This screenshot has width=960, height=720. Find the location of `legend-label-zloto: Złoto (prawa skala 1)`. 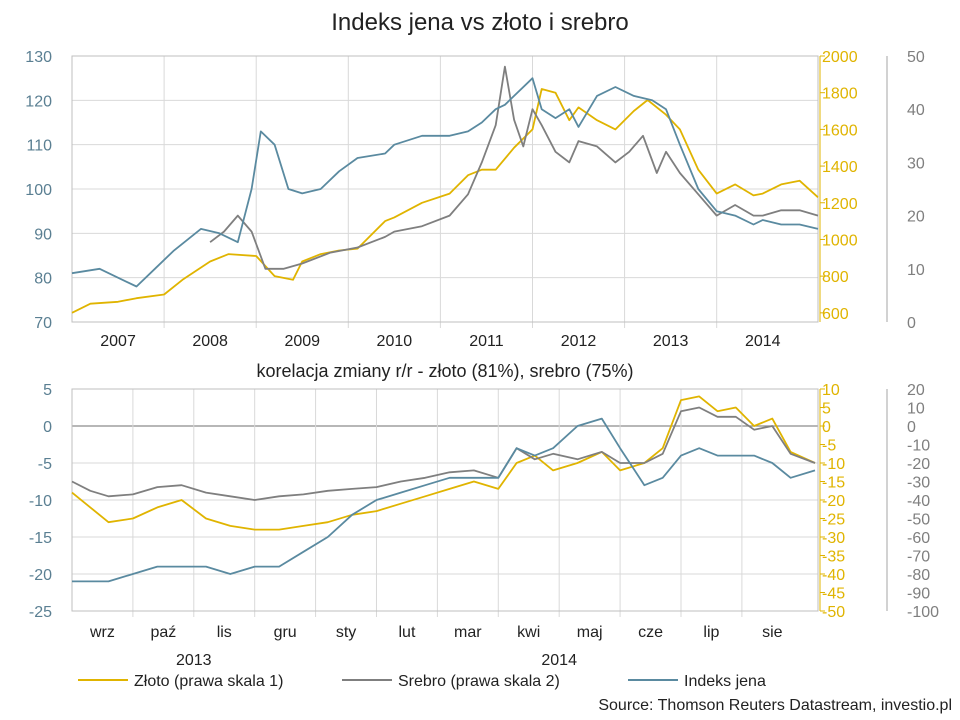

legend-label-zloto: Złoto (prawa skala 1) is located at coordinates (208, 681).